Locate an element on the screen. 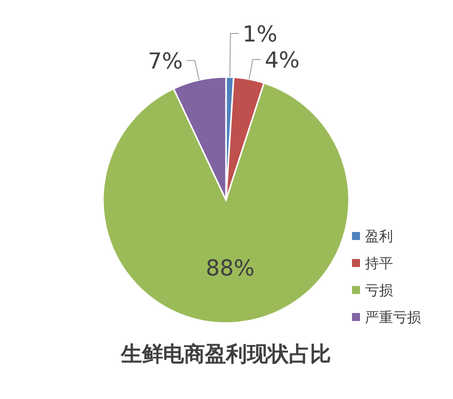 Image resolution: width=453 pixels, height=399 pixels. legend-label: 持平 is located at coordinates (379, 264).